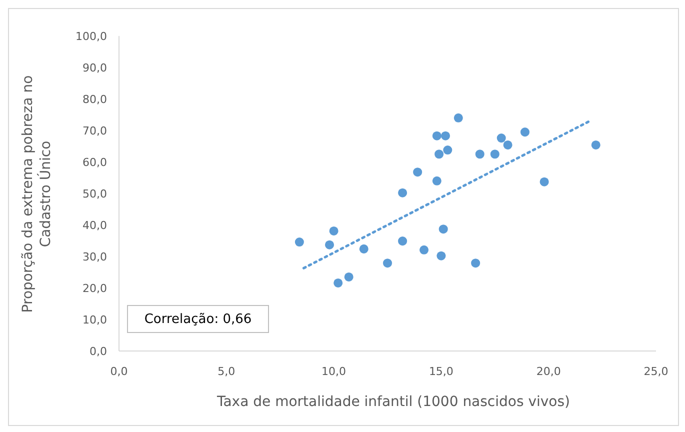 This screenshot has height=432, width=685. I want to click on y-axis-title: Proporção da extrema pobreza no Cadastro Único, so click(37, 194).